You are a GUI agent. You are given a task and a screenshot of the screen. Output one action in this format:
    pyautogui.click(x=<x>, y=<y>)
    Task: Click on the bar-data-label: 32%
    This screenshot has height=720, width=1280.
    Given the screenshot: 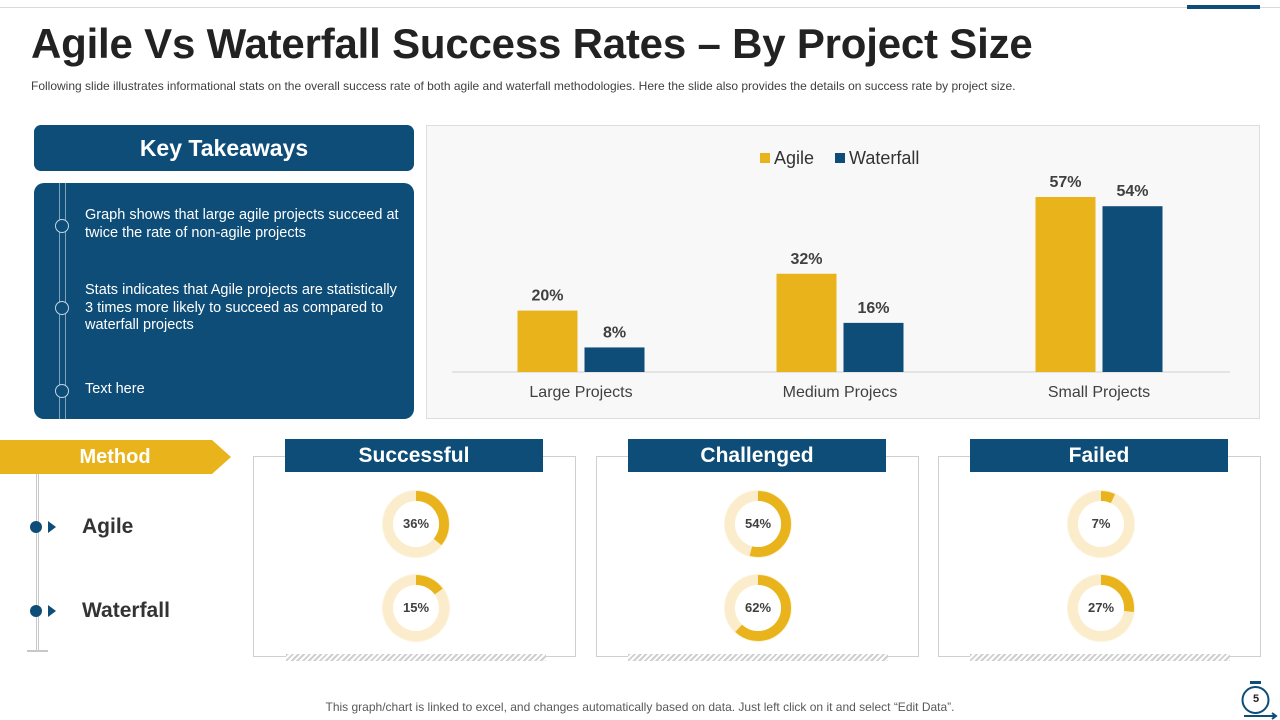 What is the action you would take?
    pyautogui.click(x=806, y=259)
    